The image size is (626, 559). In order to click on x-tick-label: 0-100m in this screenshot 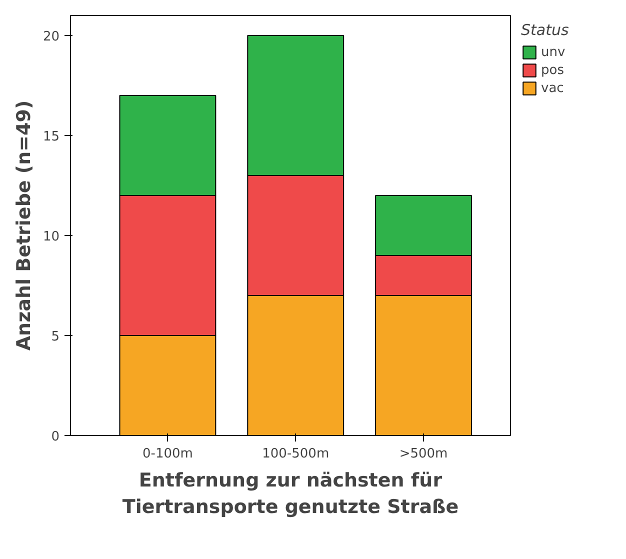, I will do `click(167, 454)`.